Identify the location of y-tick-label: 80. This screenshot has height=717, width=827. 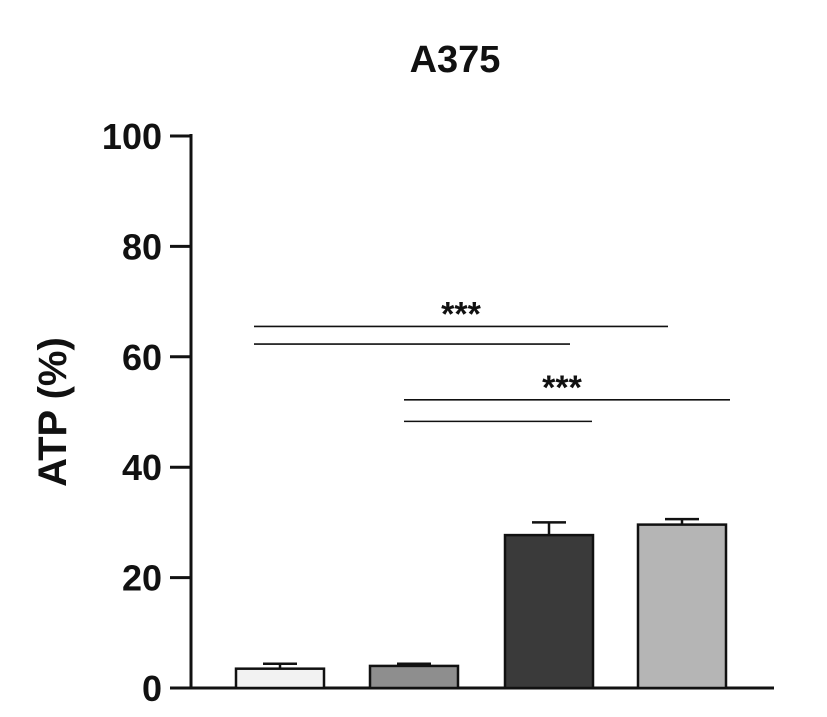
(142, 246).